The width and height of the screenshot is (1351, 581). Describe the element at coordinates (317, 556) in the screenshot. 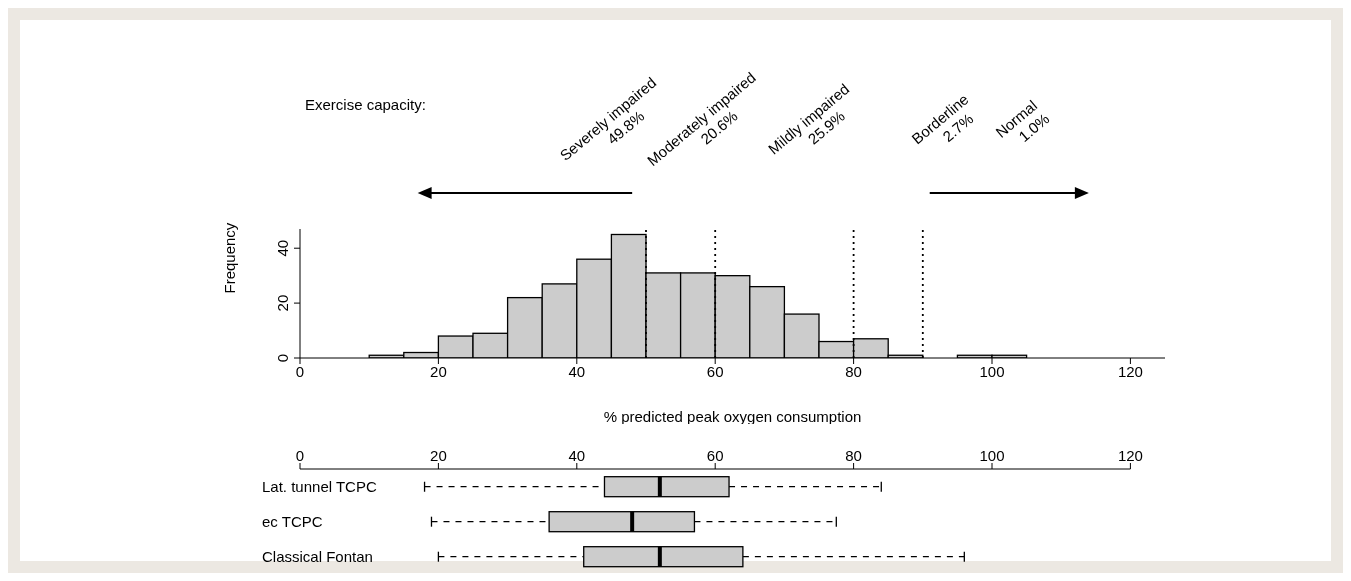

I see `y-tick-label: Classical Fontan` at that location.